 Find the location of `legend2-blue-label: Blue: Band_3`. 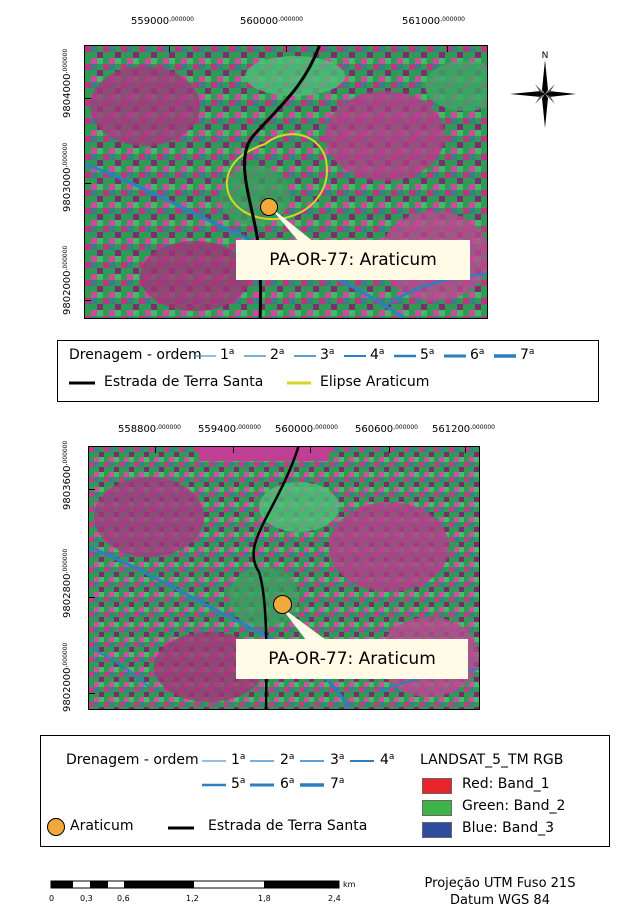

legend2-blue-label: Blue: Band_3 is located at coordinates (508, 828).